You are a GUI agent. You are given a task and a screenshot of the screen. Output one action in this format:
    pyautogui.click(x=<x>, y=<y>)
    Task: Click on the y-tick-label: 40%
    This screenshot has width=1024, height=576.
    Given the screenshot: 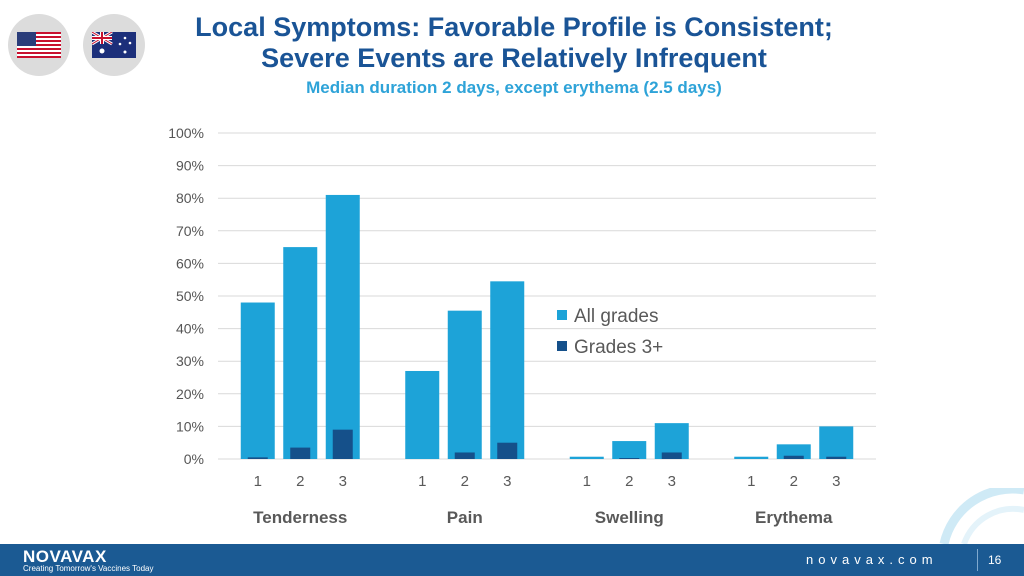 What is the action you would take?
    pyautogui.click(x=190, y=329)
    